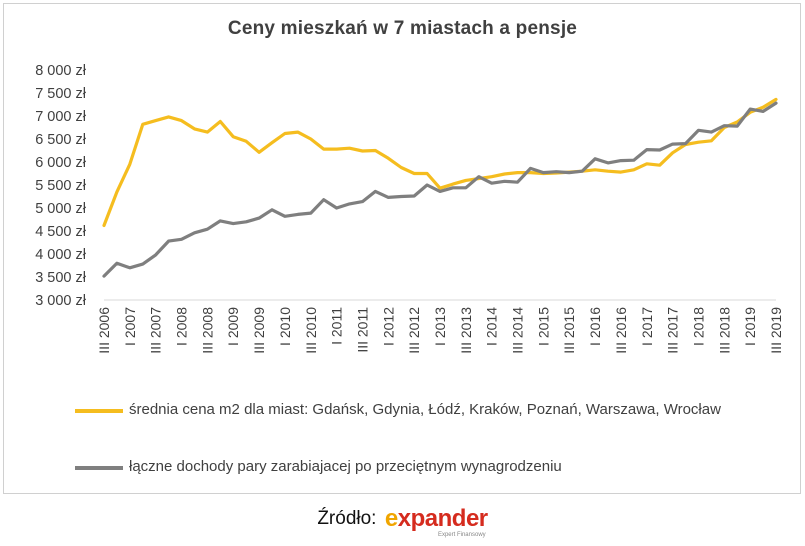 Image resolution: width=805 pixels, height=546 pixels. What do you see at coordinates (569, 330) in the screenshot?
I see `x-tick-label: III 2015` at bounding box center [569, 330].